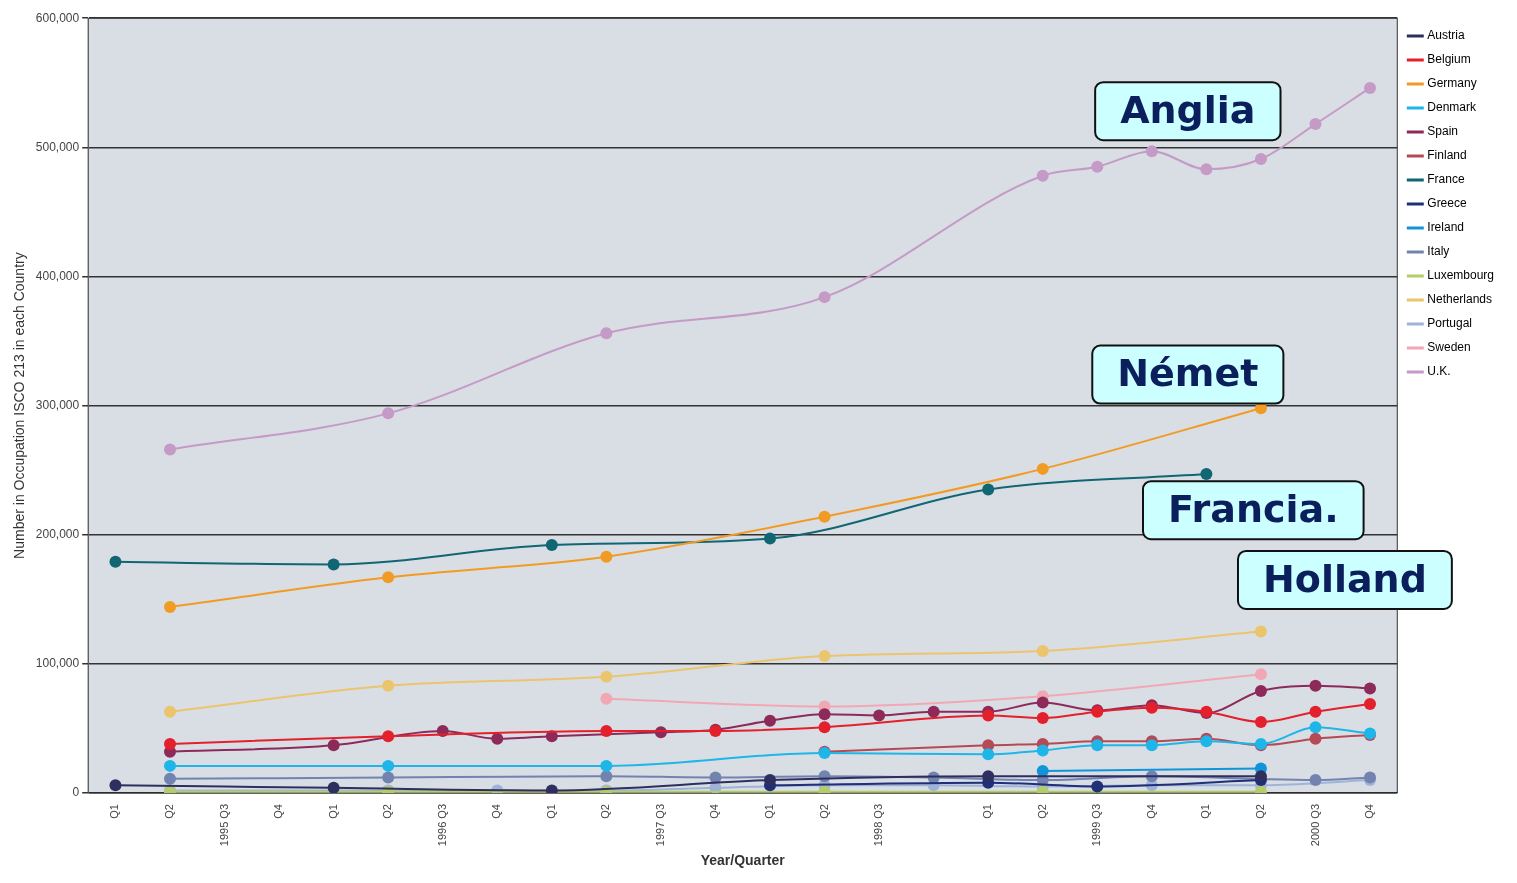  Describe the element at coordinates (878, 825) in the screenshot. I see `x-tick-label: 1998 Q3` at that location.